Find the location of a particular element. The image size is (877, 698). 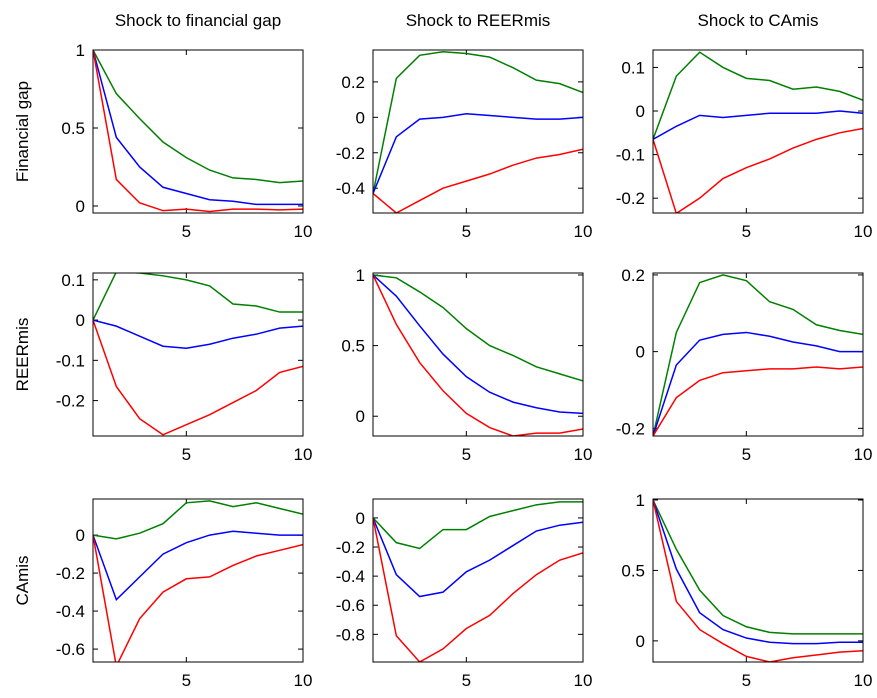

y-axis-label: CAmis is located at coordinates (22, 580).